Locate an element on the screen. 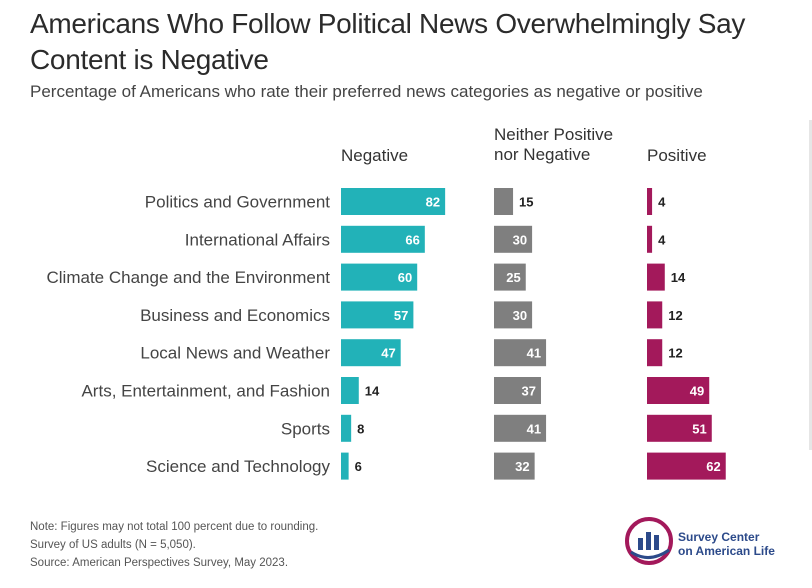 Image resolution: width=812 pixels, height=588 pixels. negative-value-label: 57 is located at coordinates (401, 315).